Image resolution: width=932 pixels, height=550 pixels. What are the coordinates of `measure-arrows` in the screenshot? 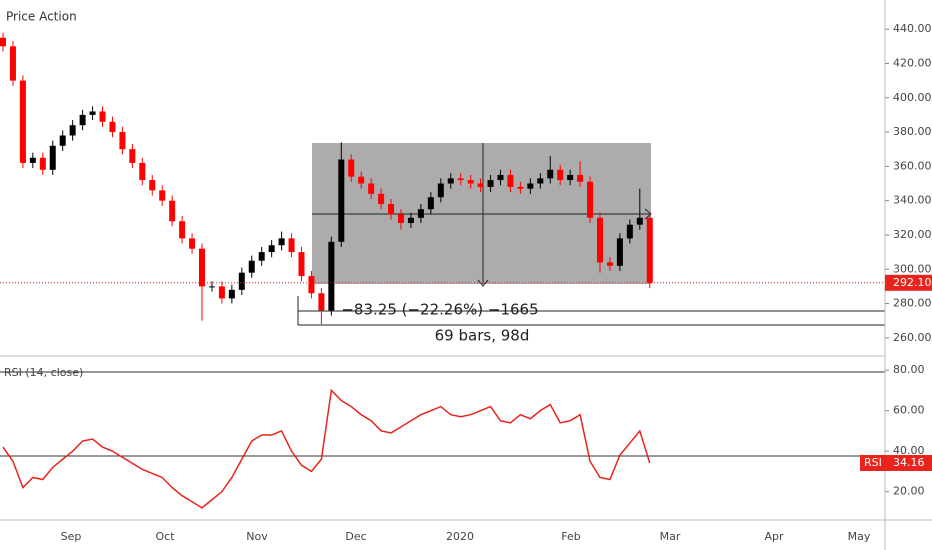 It's located at (564, 247).